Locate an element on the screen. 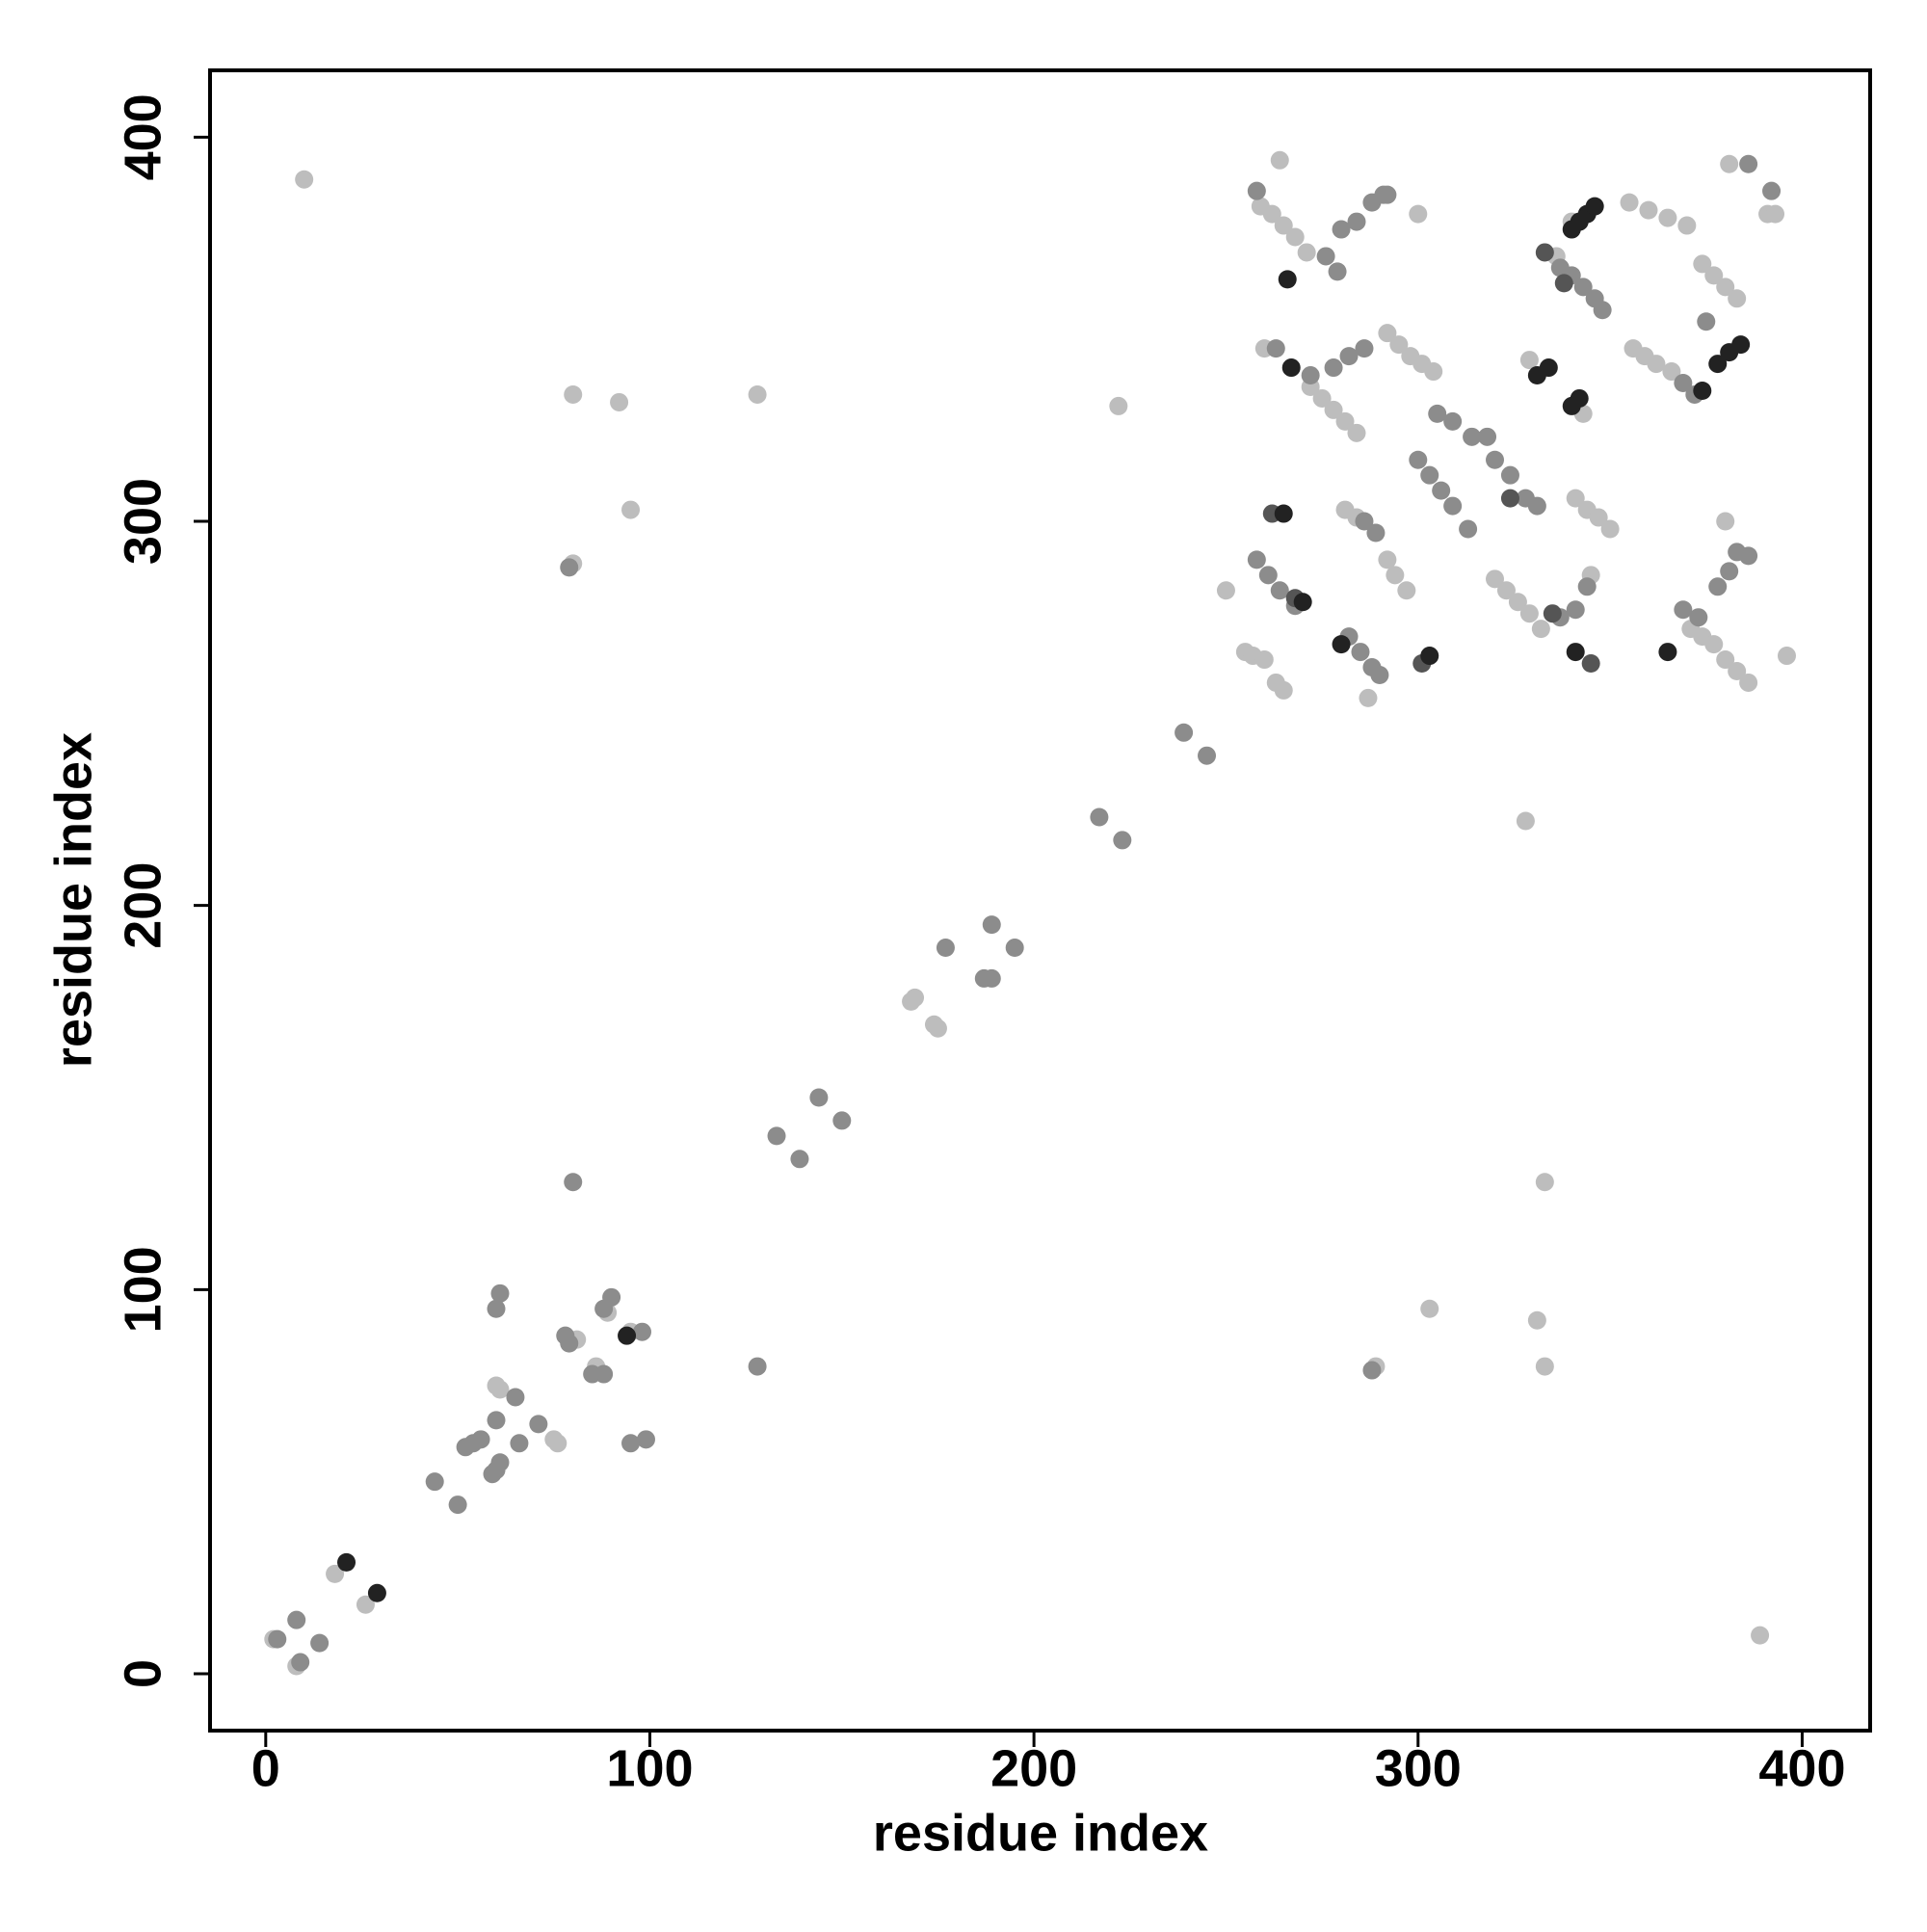 Image resolution: width=1927 pixels, height=1932 pixels. y-tick-label: 200 is located at coordinates (143, 905).